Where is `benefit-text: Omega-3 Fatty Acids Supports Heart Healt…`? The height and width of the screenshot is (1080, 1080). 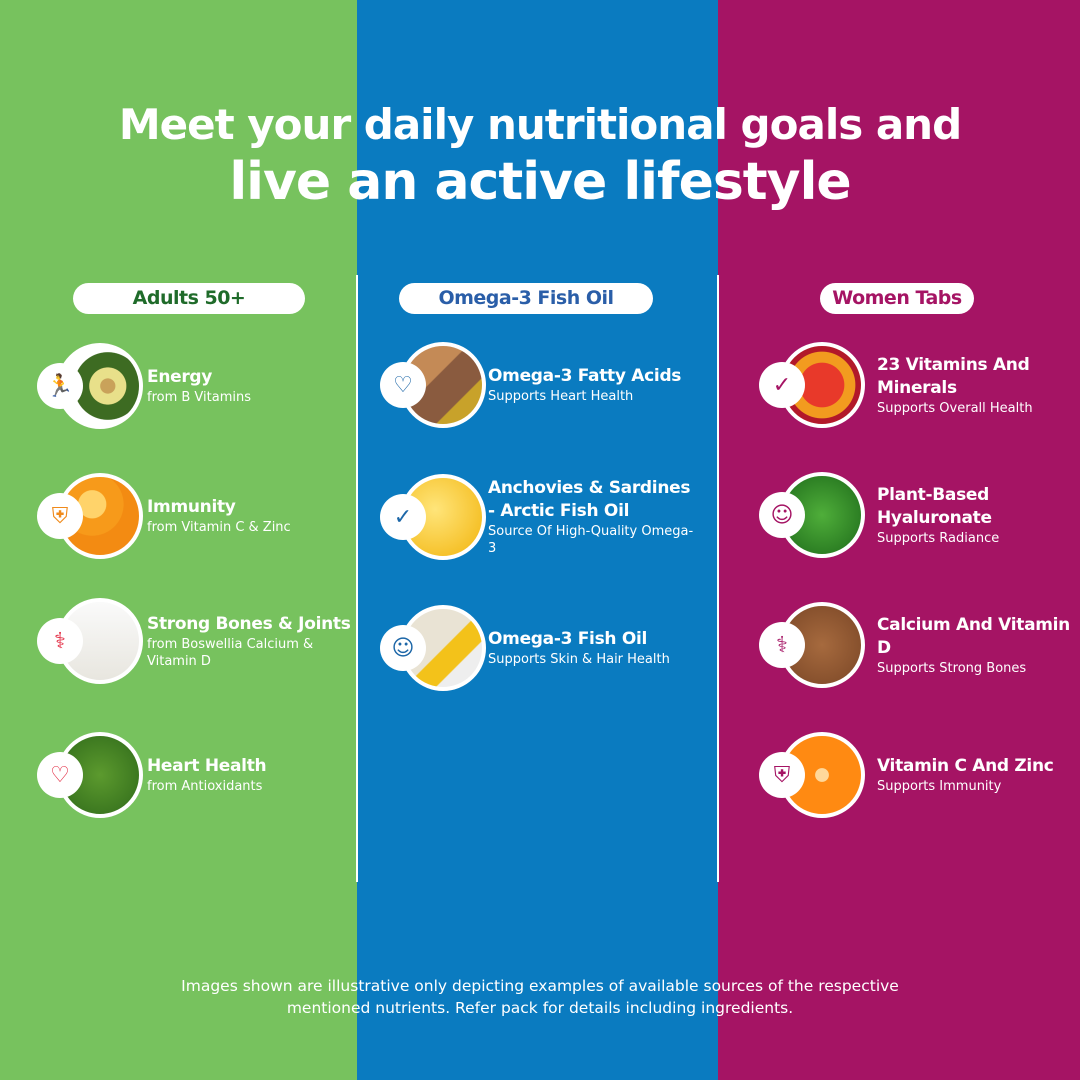 benefit-text: Omega-3 Fatty Acids Supports Heart Healt… is located at coordinates (593, 385).